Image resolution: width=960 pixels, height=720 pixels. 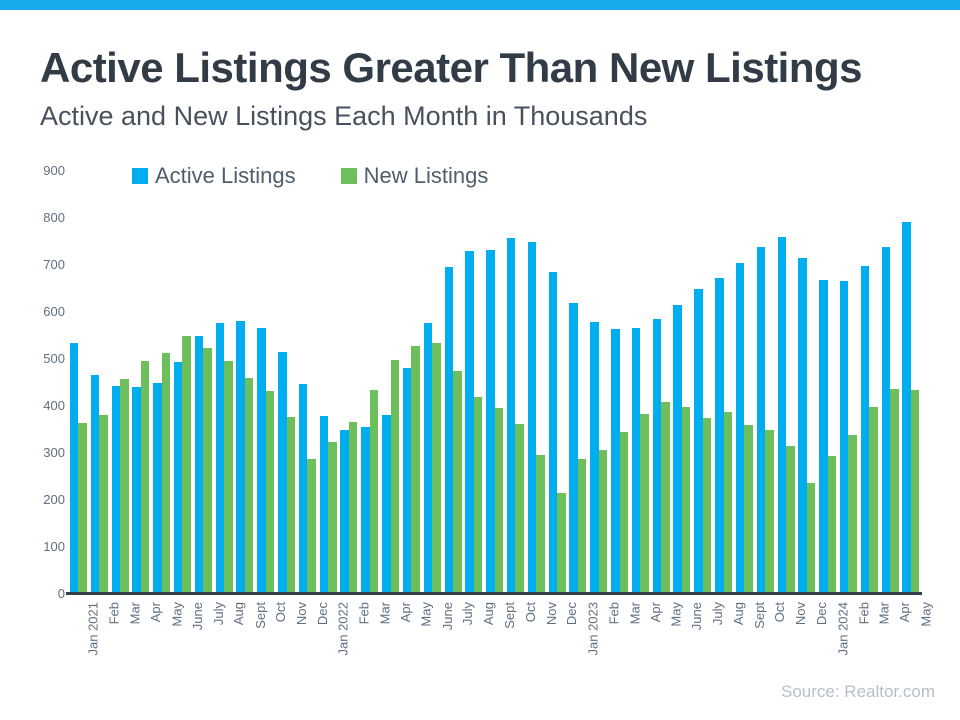 What do you see at coordinates (239, 614) in the screenshot?
I see `x-axis-tick-label: Aug` at bounding box center [239, 614].